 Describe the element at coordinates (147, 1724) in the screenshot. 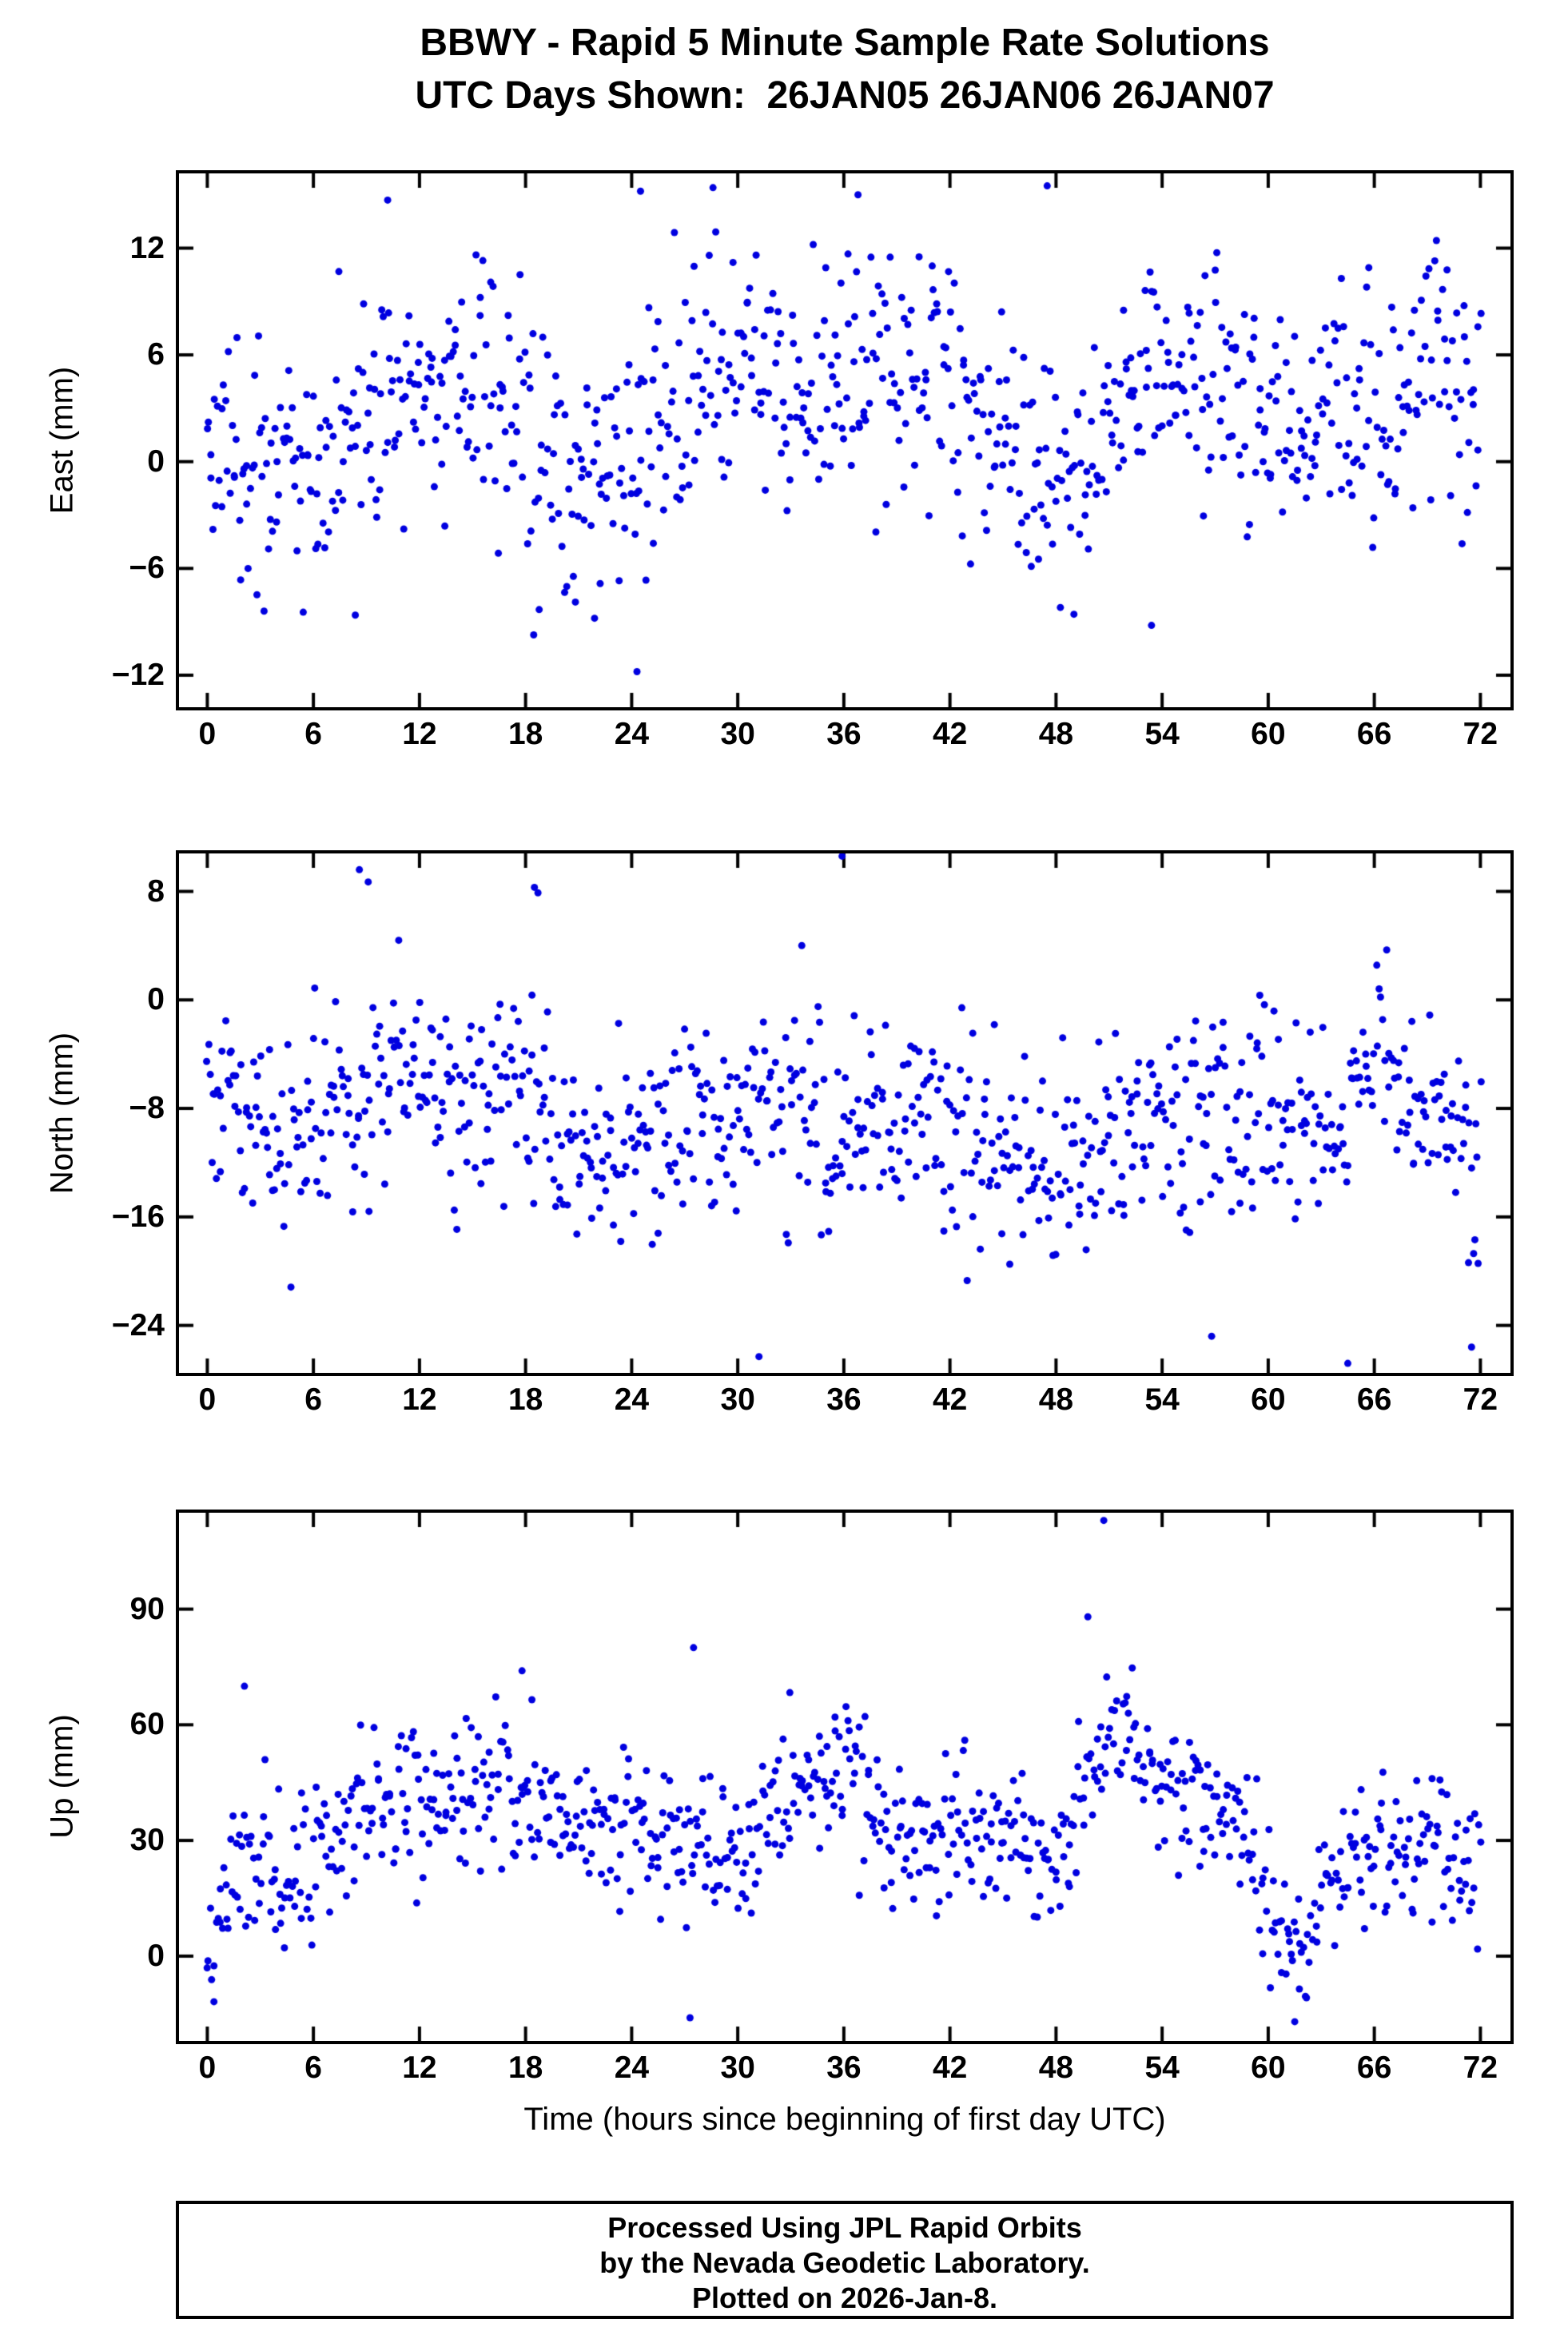

I see `y-tick-label: 60` at that location.